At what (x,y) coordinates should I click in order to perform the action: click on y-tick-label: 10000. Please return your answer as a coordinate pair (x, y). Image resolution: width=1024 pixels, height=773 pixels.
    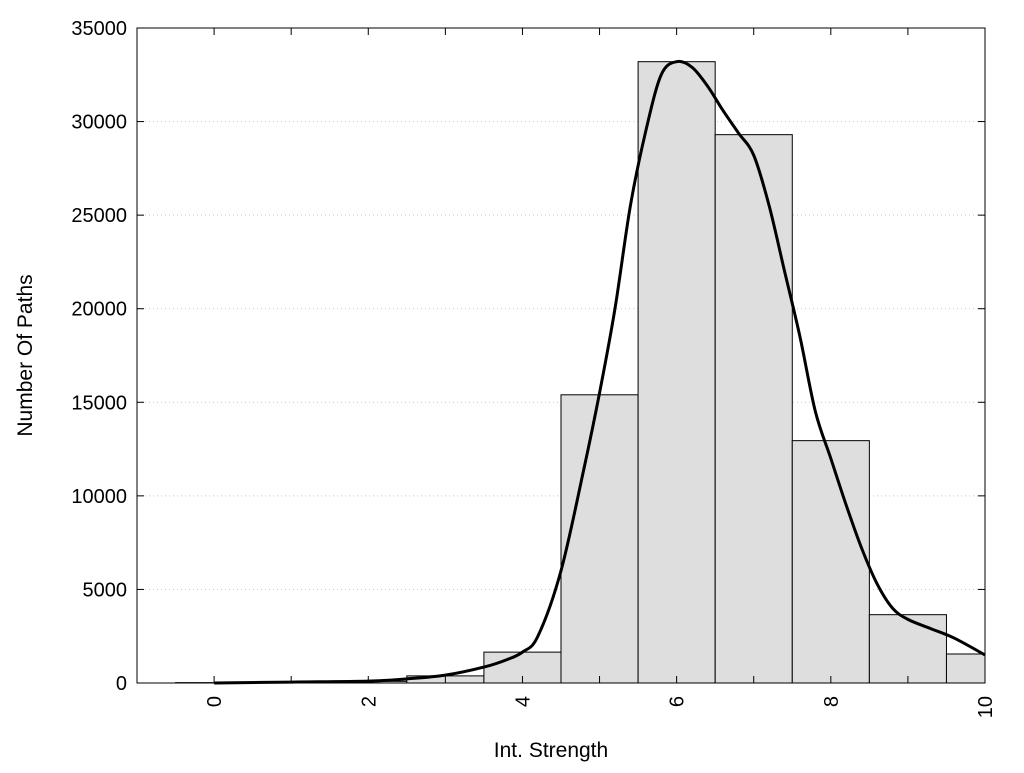
    Looking at the image, I should click on (99, 497).